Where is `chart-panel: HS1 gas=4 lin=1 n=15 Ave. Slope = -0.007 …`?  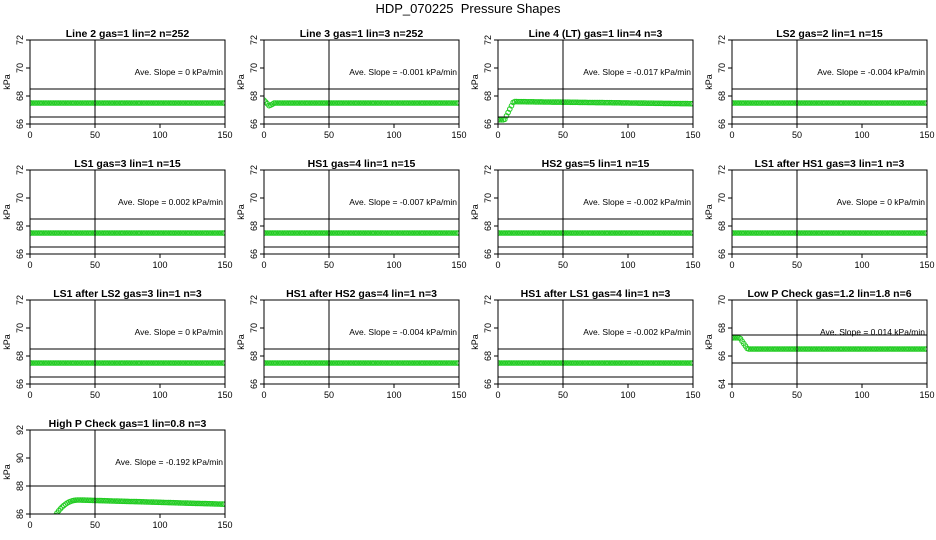 chart-panel: HS1 gas=4 lin=1 n=15 Ave. Slope = -0.007 … is located at coordinates (351, 215).